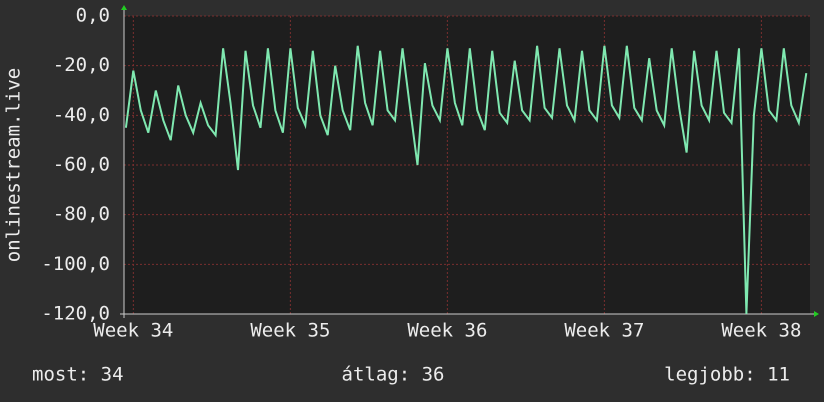 The image size is (824, 402). I want to click on y-tick-label: -20,0, so click(81, 65).